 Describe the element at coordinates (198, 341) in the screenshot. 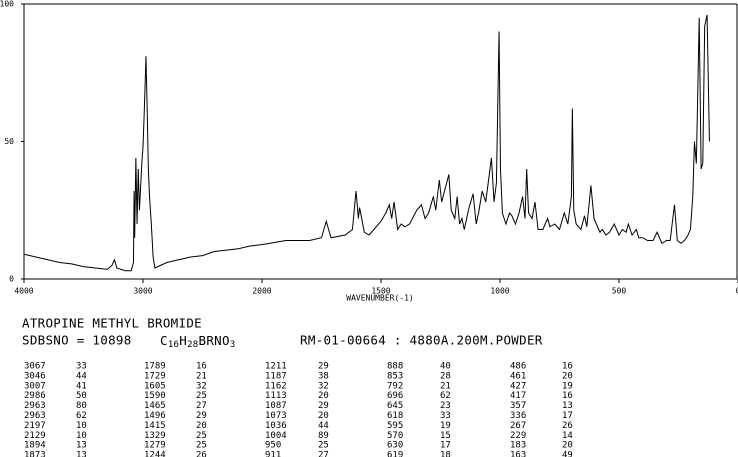

I see `formula: C16H28BRNO3` at that location.